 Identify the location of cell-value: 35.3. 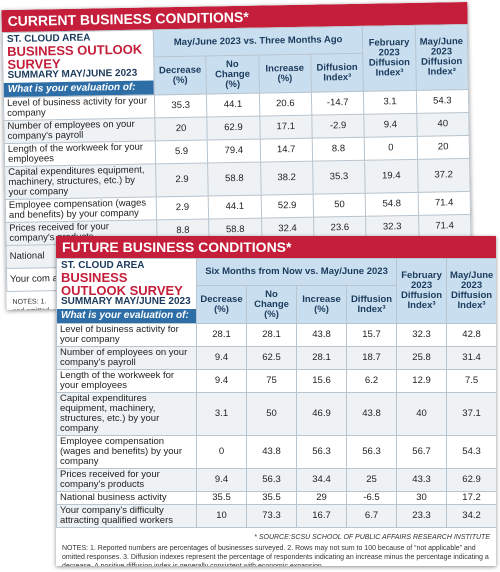
(339, 177).